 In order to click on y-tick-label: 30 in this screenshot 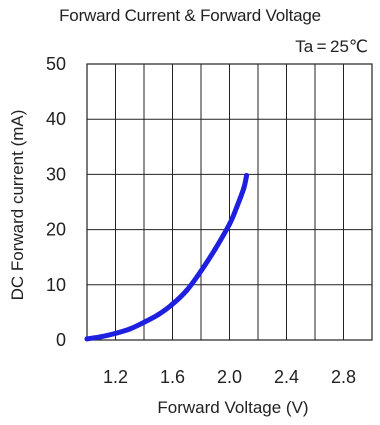, I will do `click(56, 174)`.